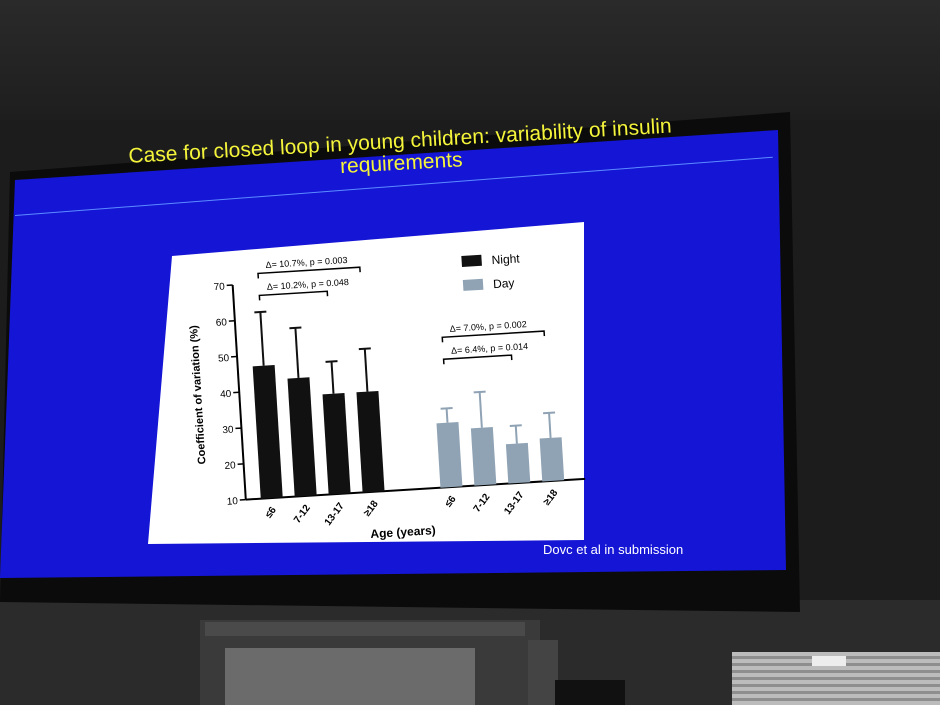 This screenshot has width=940, height=705. What do you see at coordinates (224, 359) in the screenshot?
I see `y-tick-label: 50` at bounding box center [224, 359].